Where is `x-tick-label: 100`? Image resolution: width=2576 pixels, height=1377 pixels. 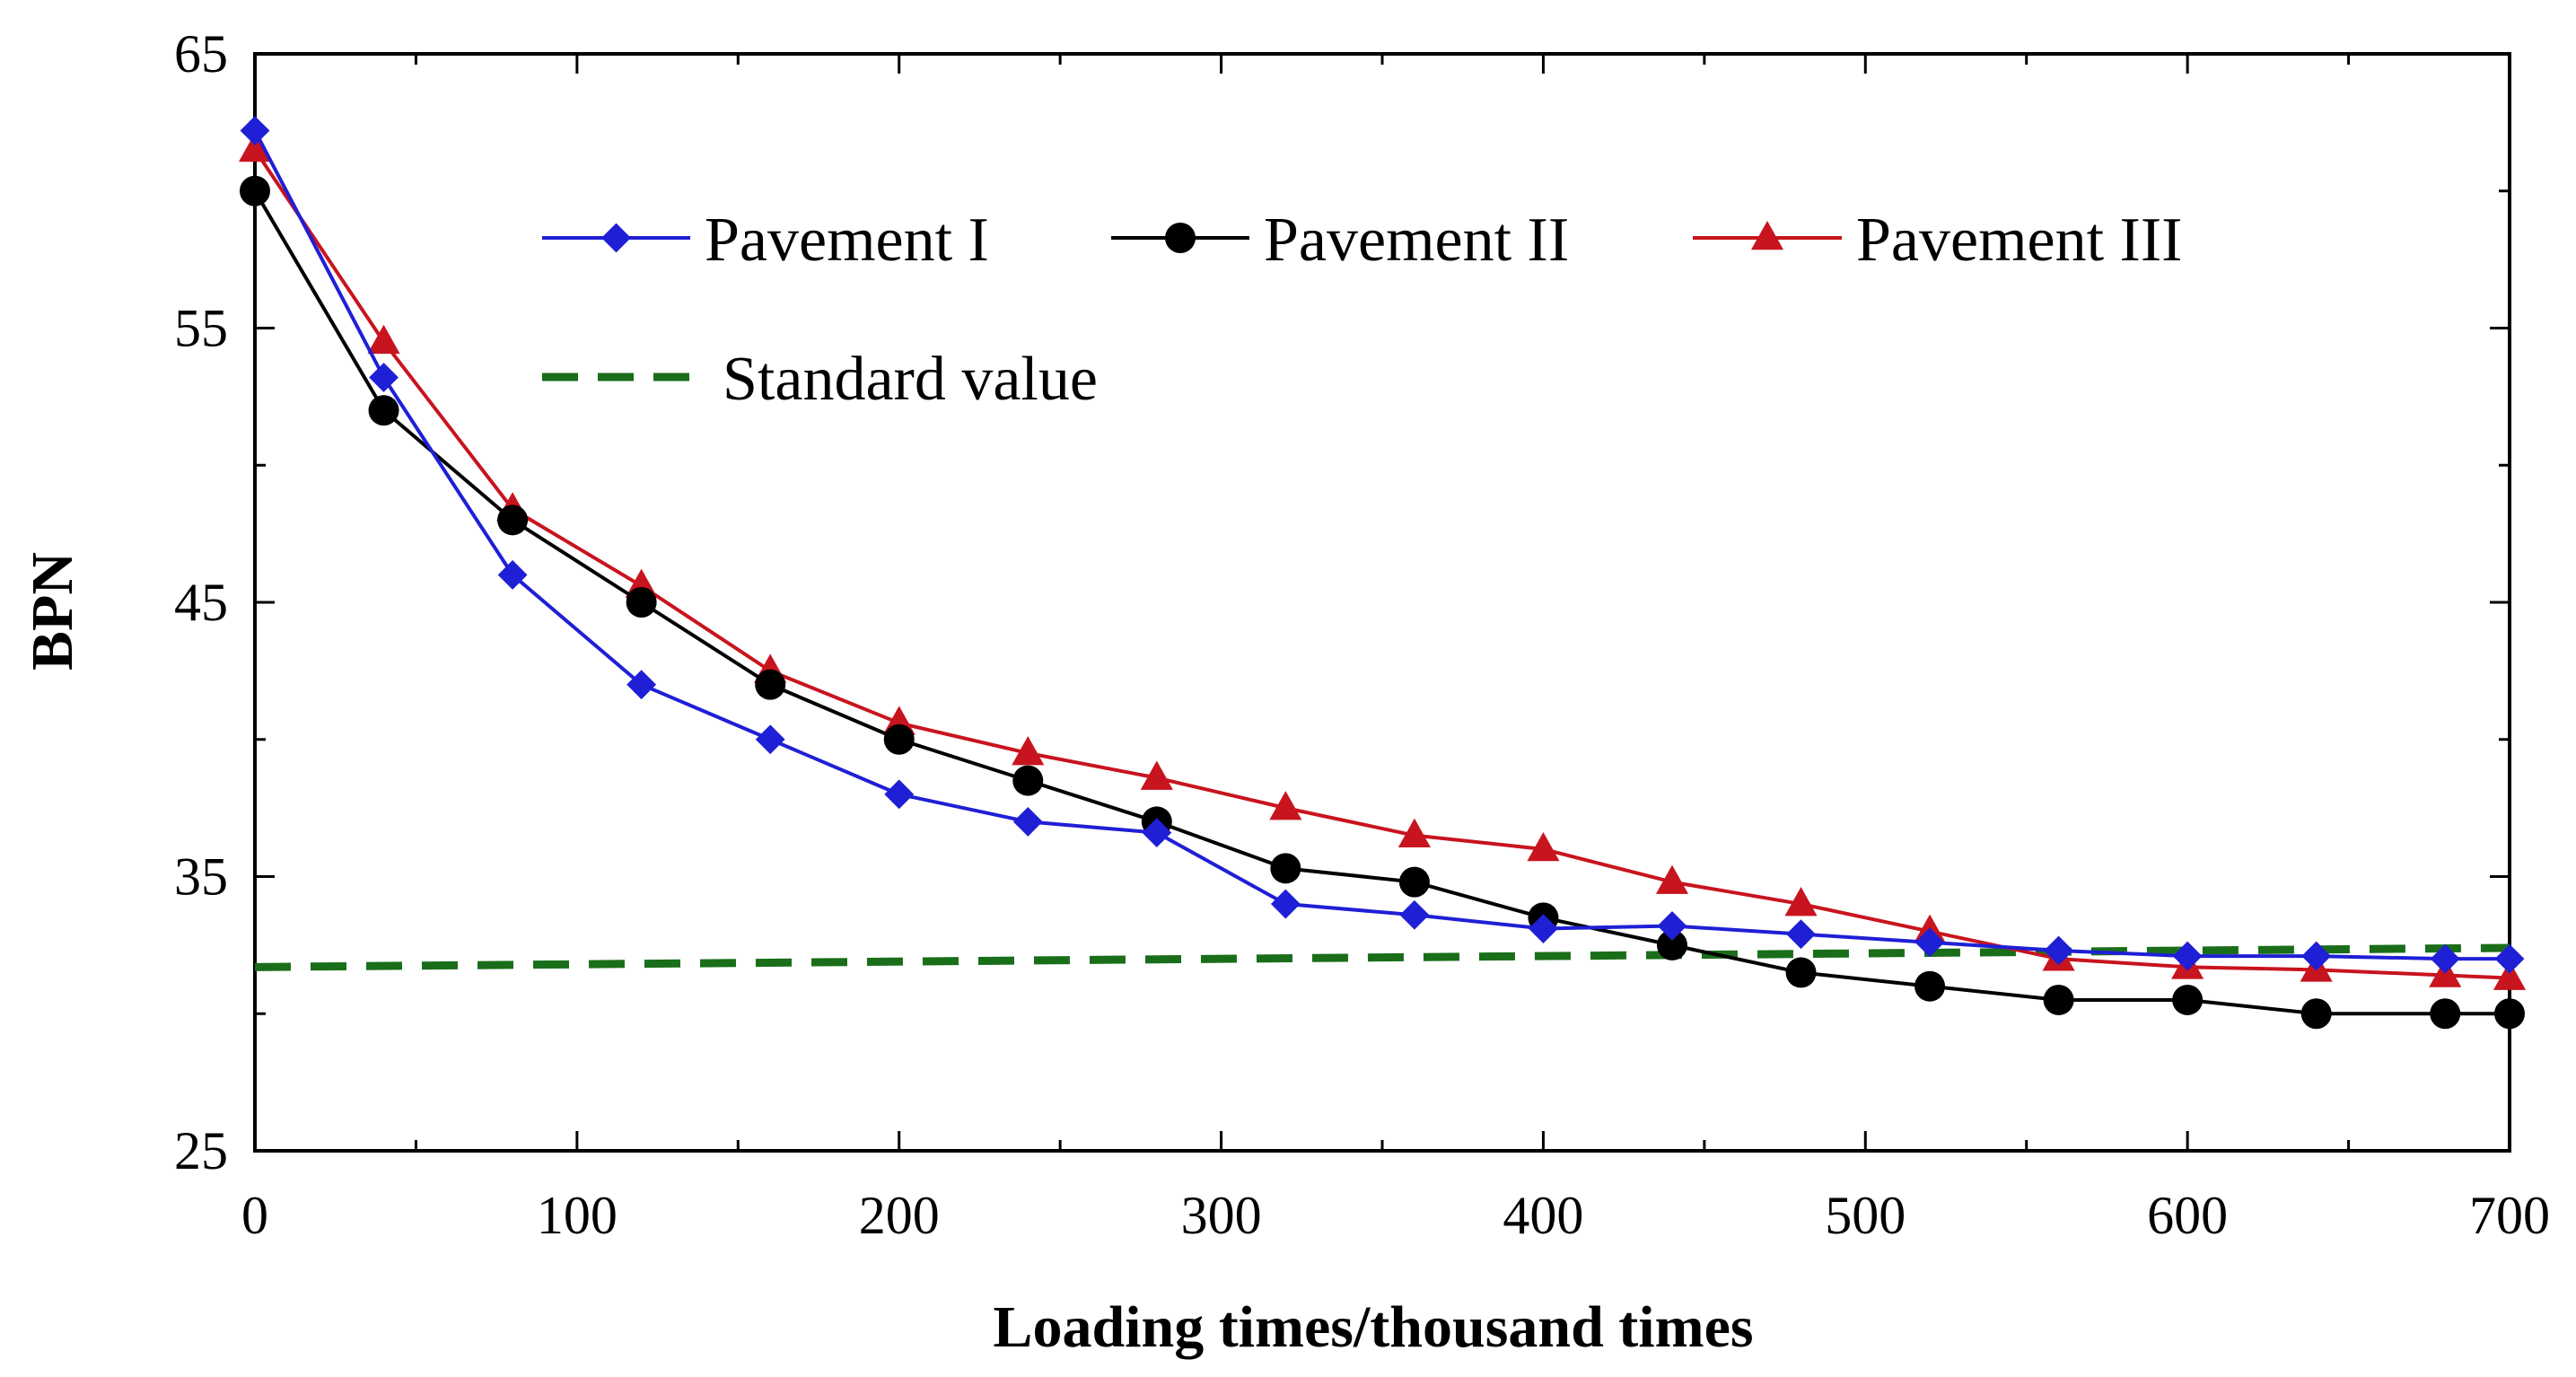 x-tick-label: 100 is located at coordinates (577, 1216).